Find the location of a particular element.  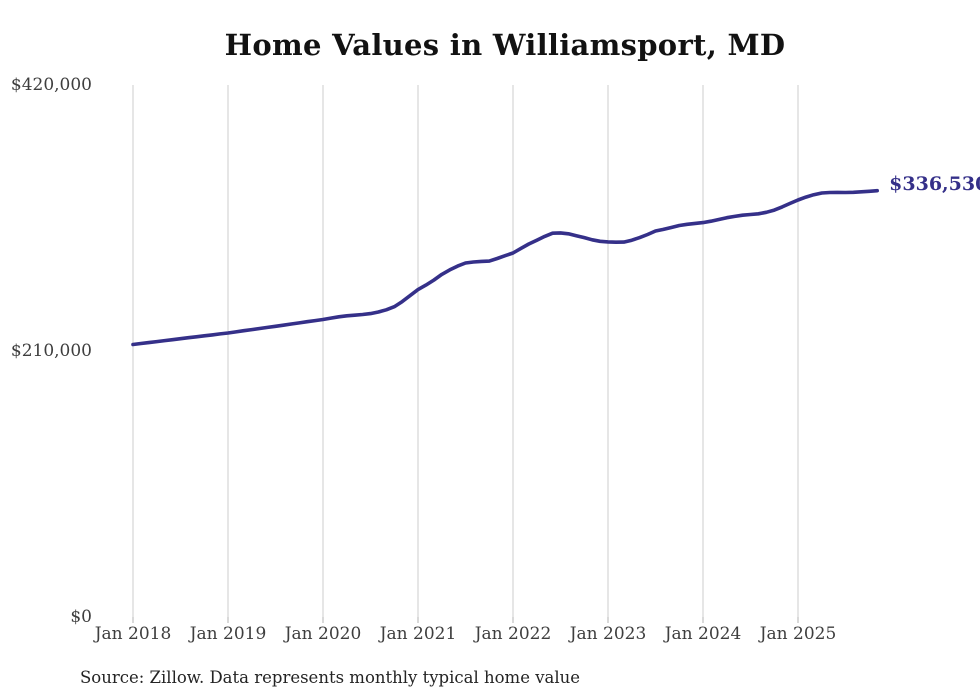

x-axis-label: Jan 2019 is located at coordinates (228, 634).